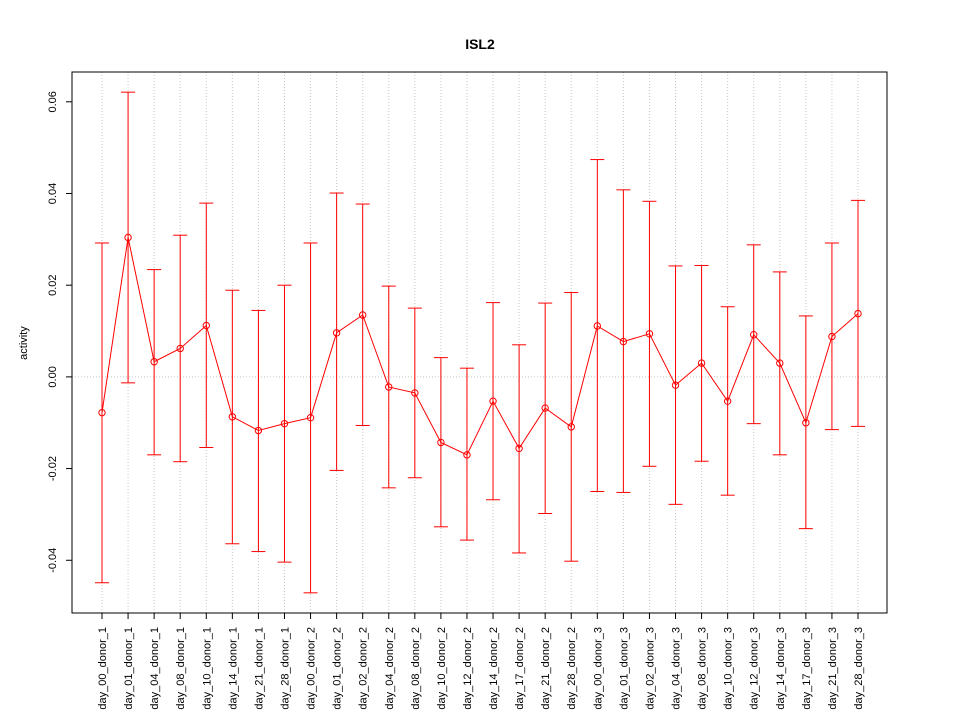 Image resolution: width=960 pixels, height=720 pixels. I want to click on x-tick-label: day_04_donor_1, so click(155, 668).